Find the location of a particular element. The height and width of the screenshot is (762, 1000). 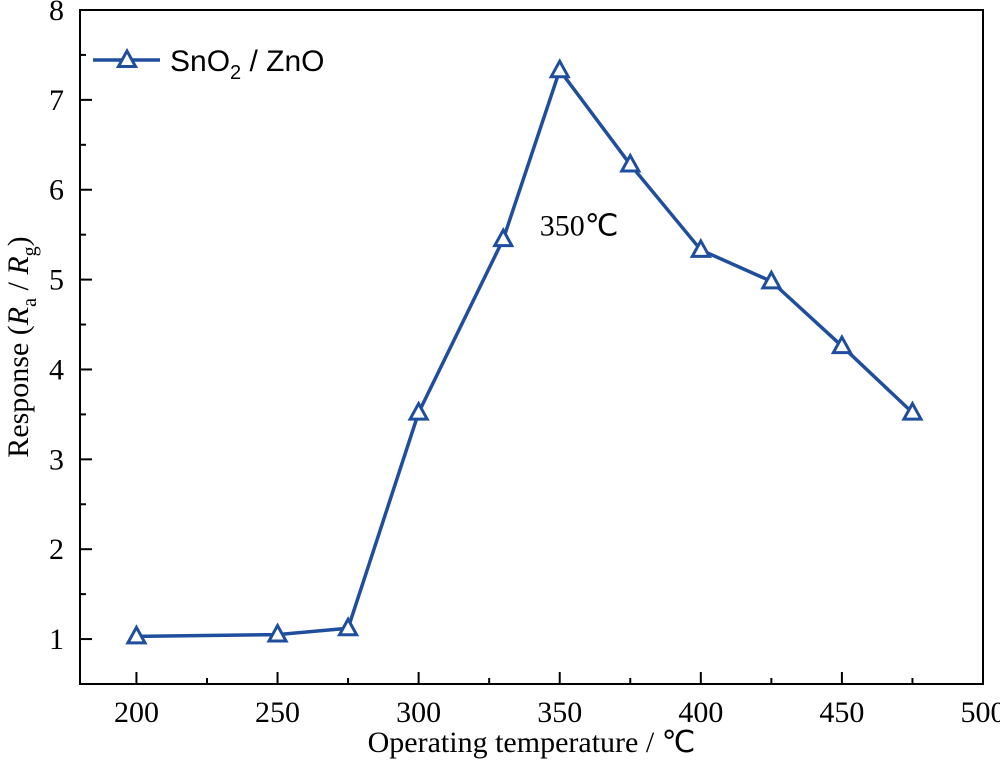

x-tick-label: 200 is located at coordinates (136, 712).